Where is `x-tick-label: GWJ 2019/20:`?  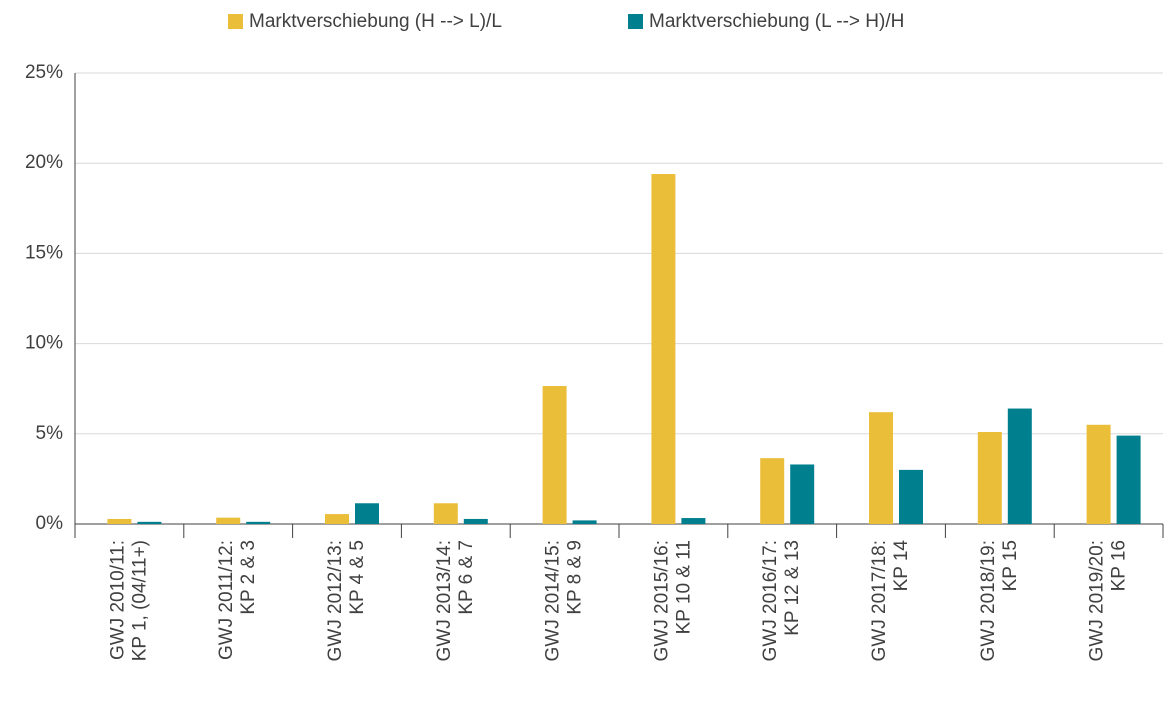 x-tick-label: GWJ 2019/20: is located at coordinates (1097, 600).